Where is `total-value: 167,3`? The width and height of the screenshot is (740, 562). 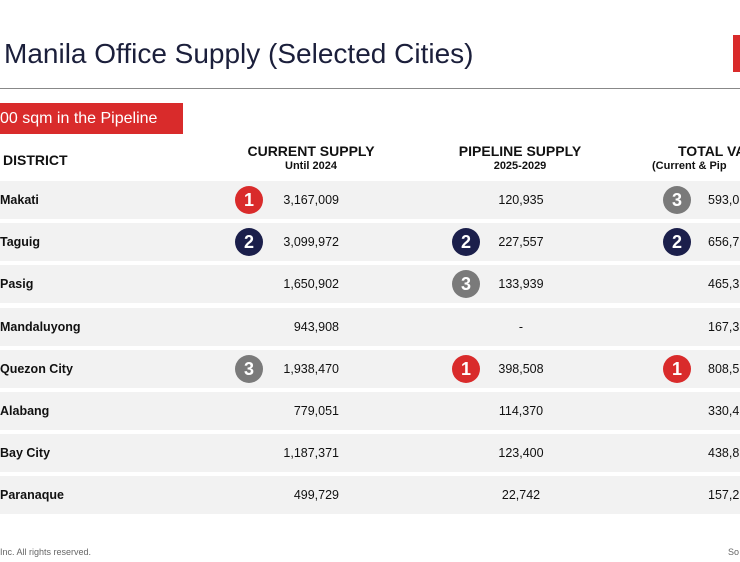
total-value: 167,3 is located at coordinates (724, 326).